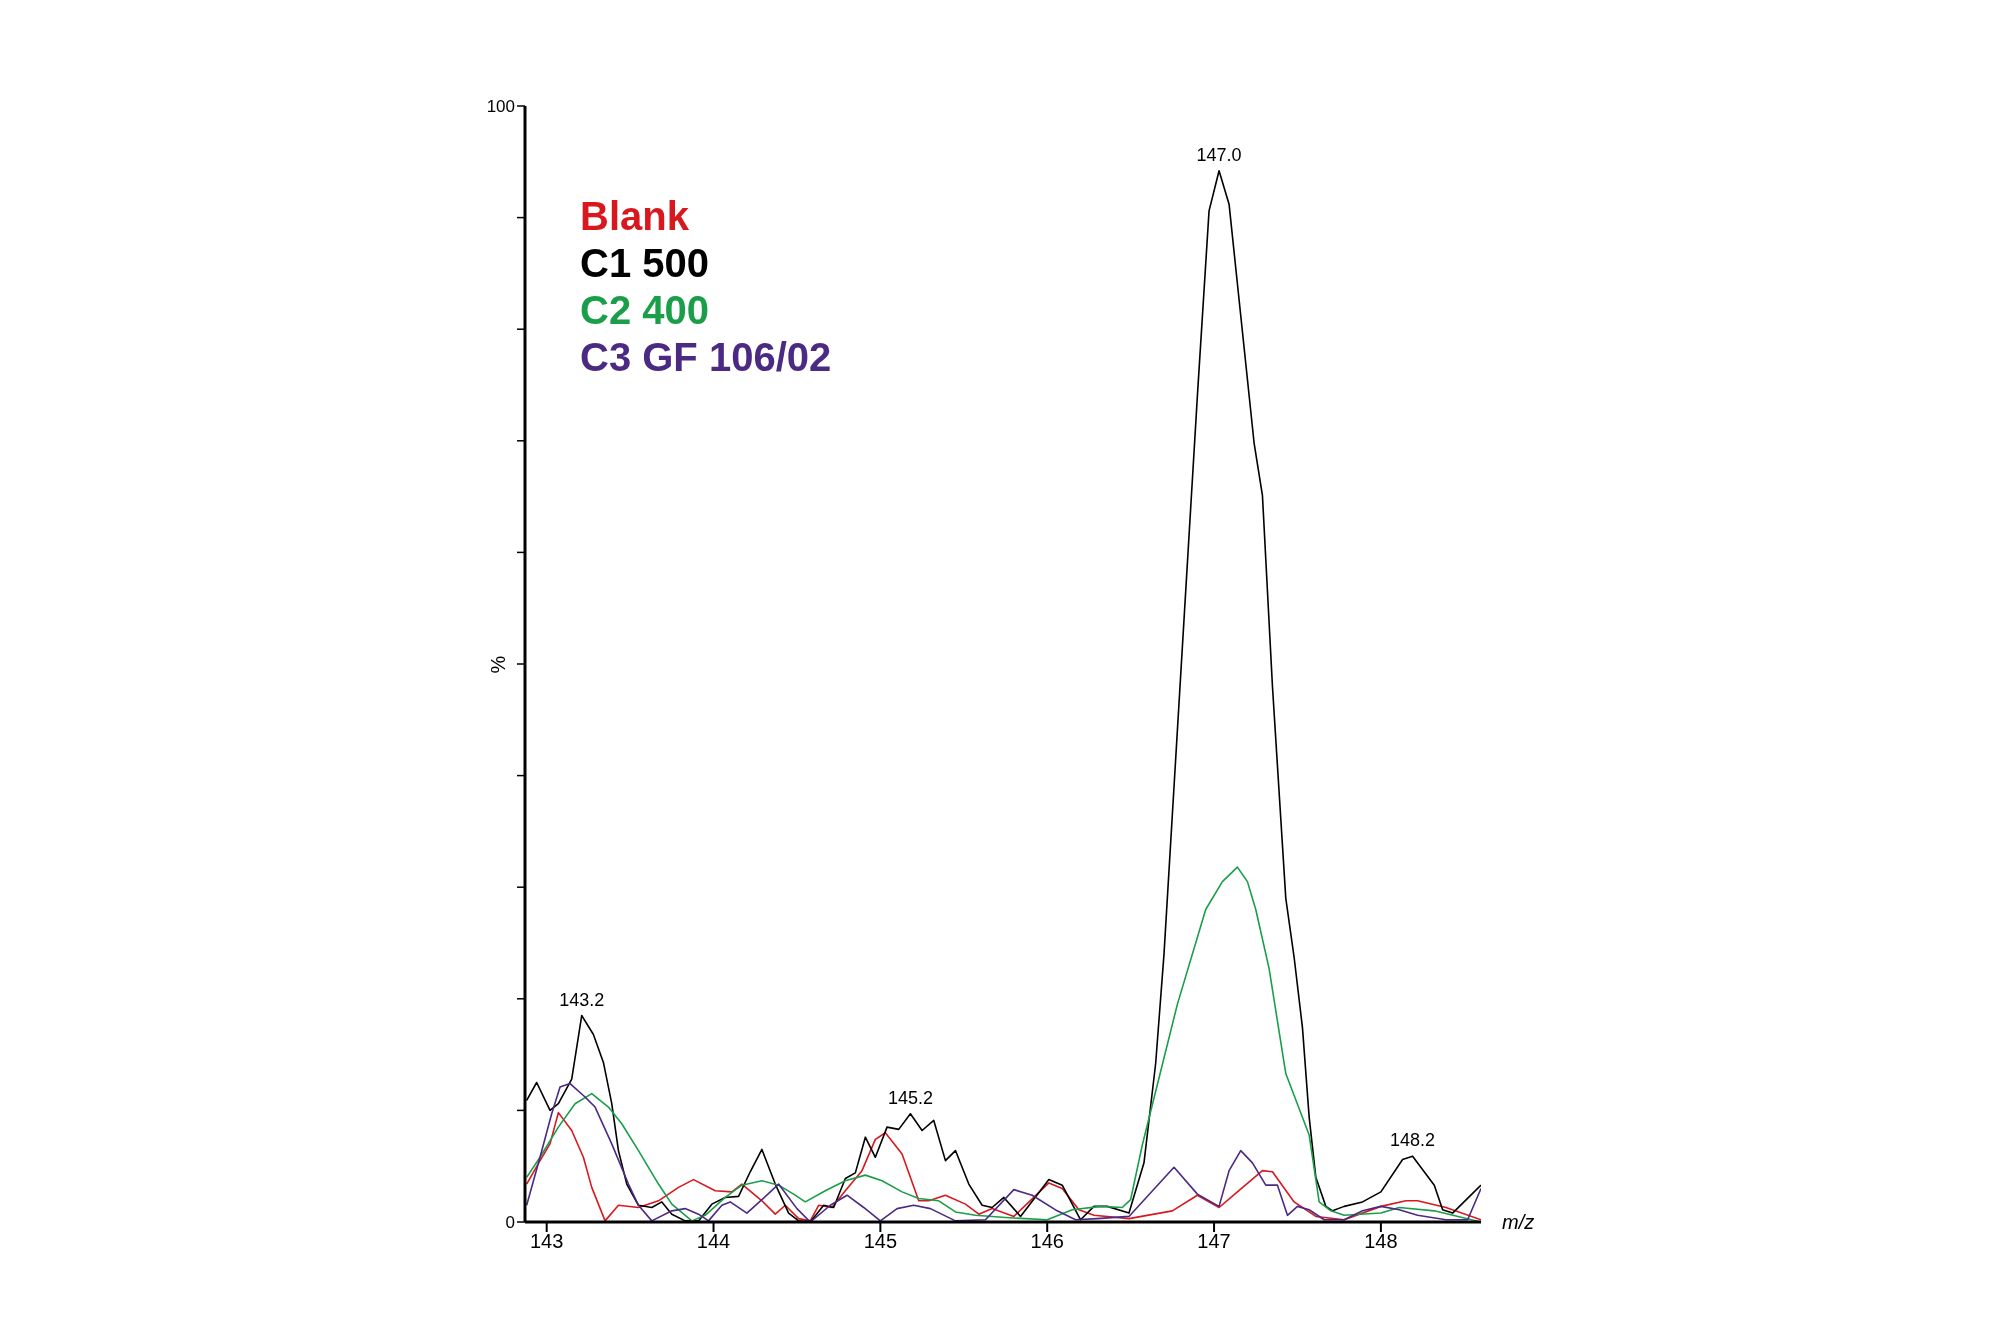 This screenshot has height=1333, width=2000. What do you see at coordinates (880, 1241) in the screenshot?
I see `x-tick-label: 145` at bounding box center [880, 1241].